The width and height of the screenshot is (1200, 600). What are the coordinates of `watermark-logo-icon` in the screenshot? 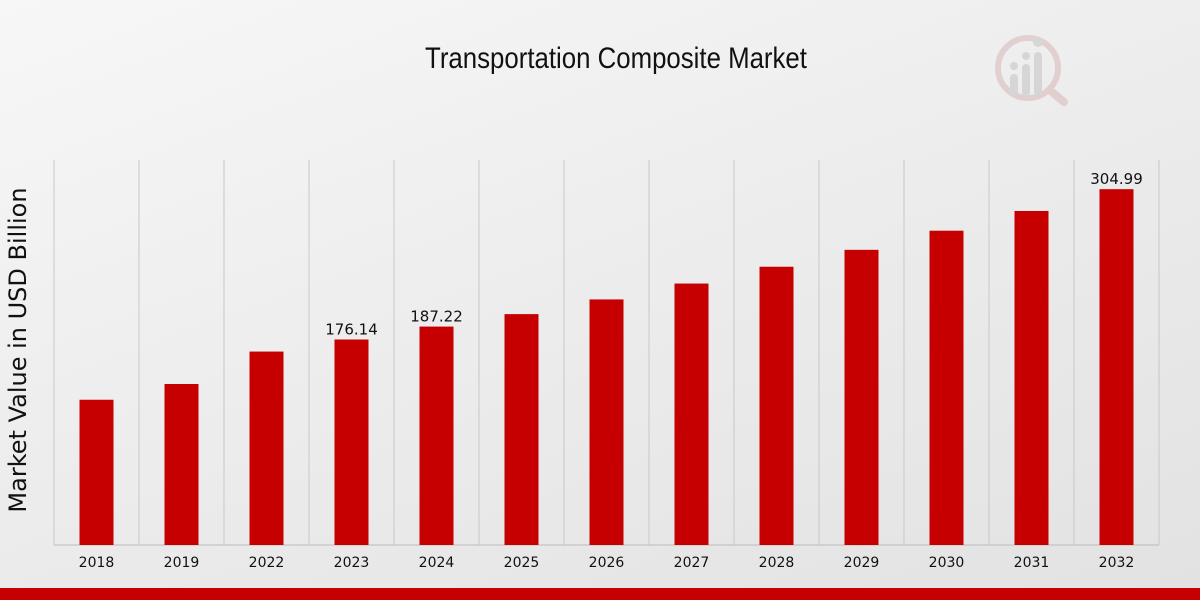 It's located at (1031, 70).